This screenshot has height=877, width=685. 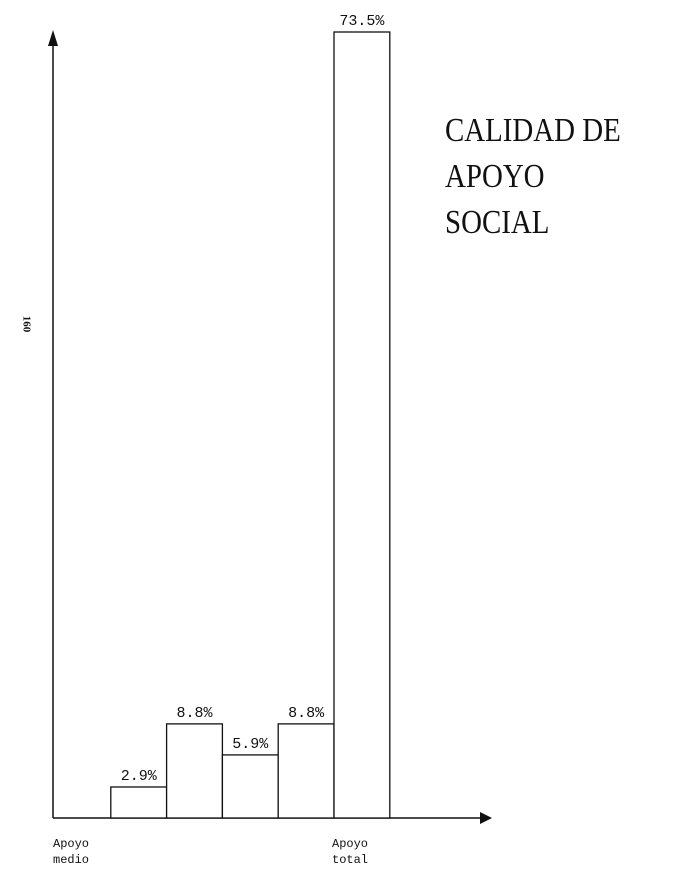 What do you see at coordinates (362, 21) in the screenshot?
I see `data-label: 73.5%` at bounding box center [362, 21].